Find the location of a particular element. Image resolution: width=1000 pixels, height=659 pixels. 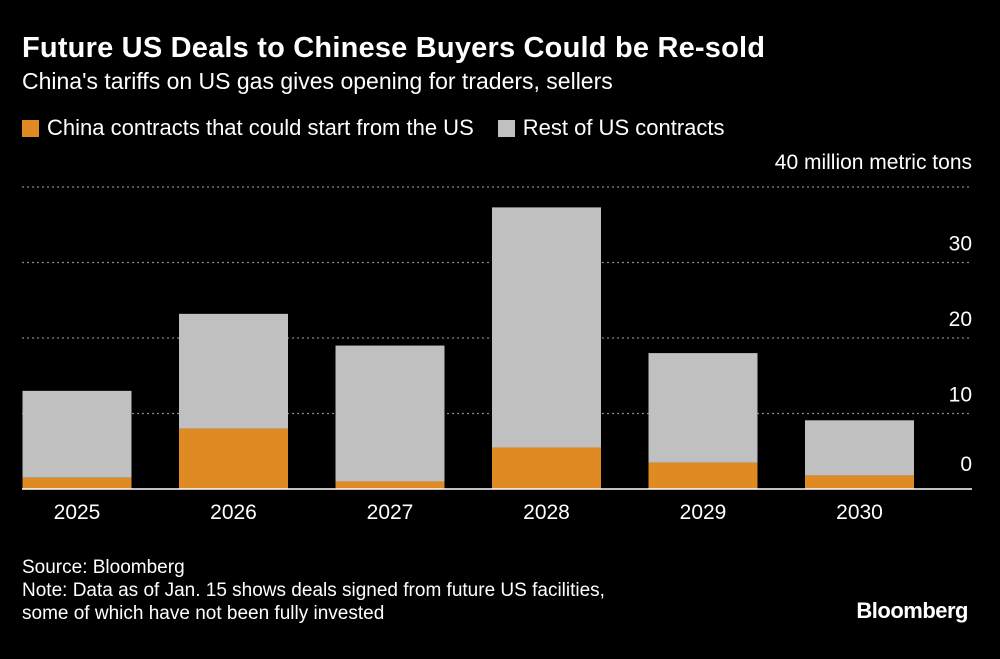

bar-rest-2025 is located at coordinates (77, 434).